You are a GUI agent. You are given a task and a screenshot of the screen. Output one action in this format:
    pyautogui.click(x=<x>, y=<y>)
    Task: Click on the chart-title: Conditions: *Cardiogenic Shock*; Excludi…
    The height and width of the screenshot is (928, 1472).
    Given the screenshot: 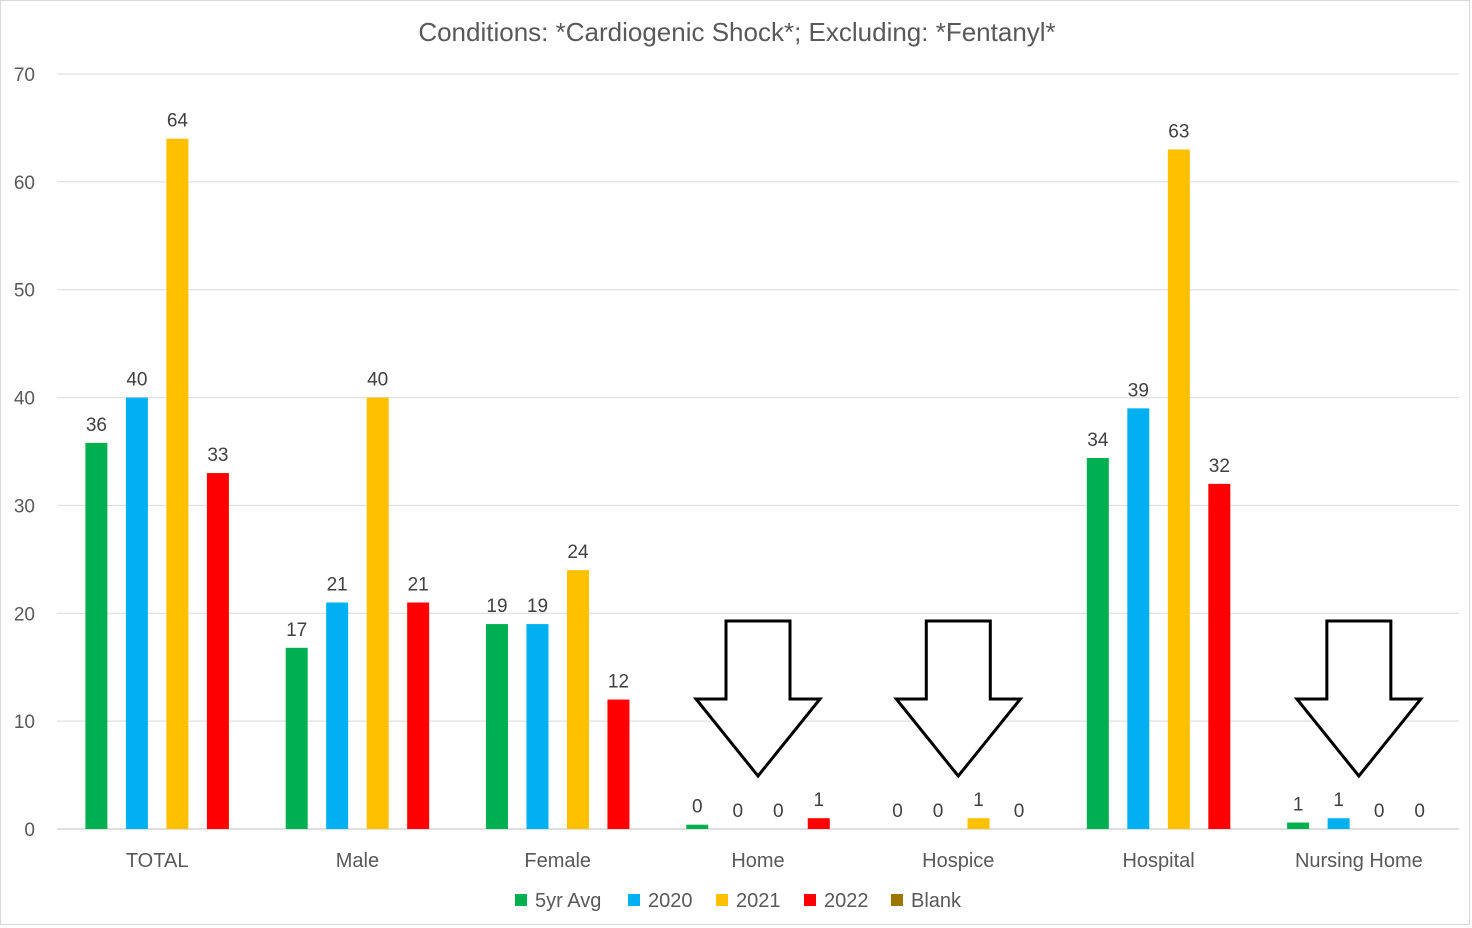 What is the action you would take?
    pyautogui.click(x=736, y=32)
    